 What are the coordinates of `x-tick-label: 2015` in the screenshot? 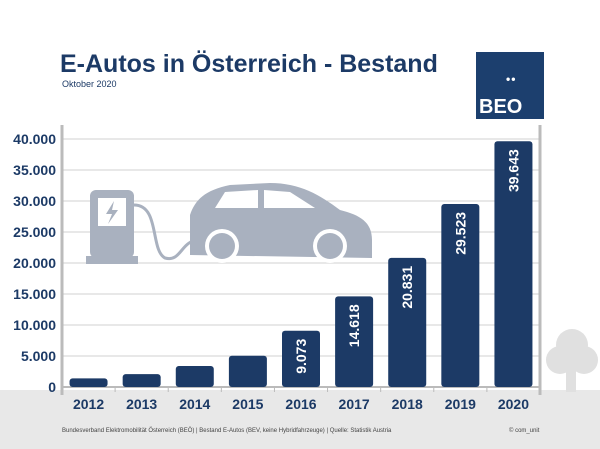 It's located at (247, 404).